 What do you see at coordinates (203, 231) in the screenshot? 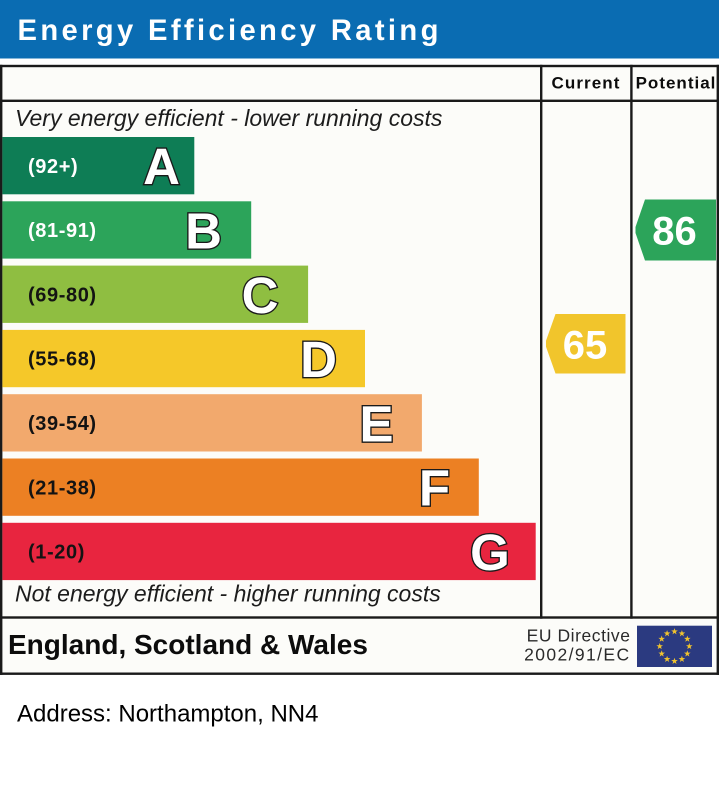
I see `svg-text: B` at bounding box center [203, 231].